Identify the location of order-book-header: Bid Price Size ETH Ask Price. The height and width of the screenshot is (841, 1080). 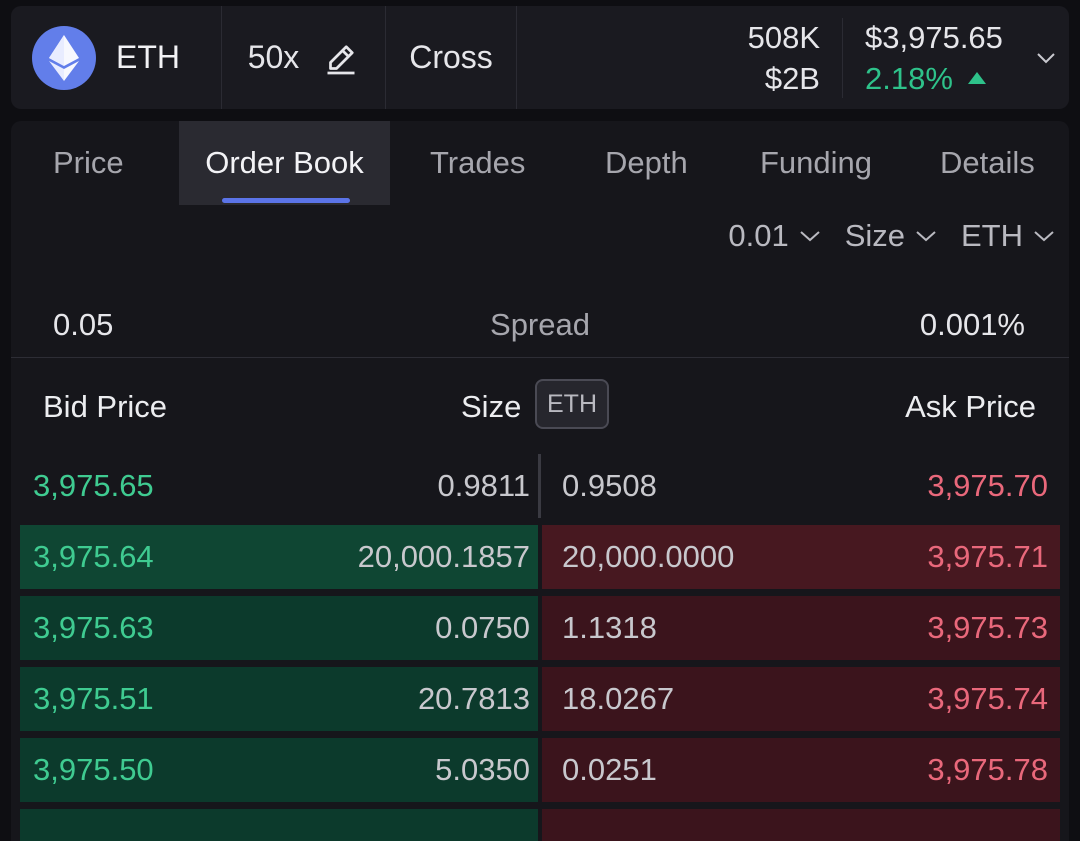
(540, 407).